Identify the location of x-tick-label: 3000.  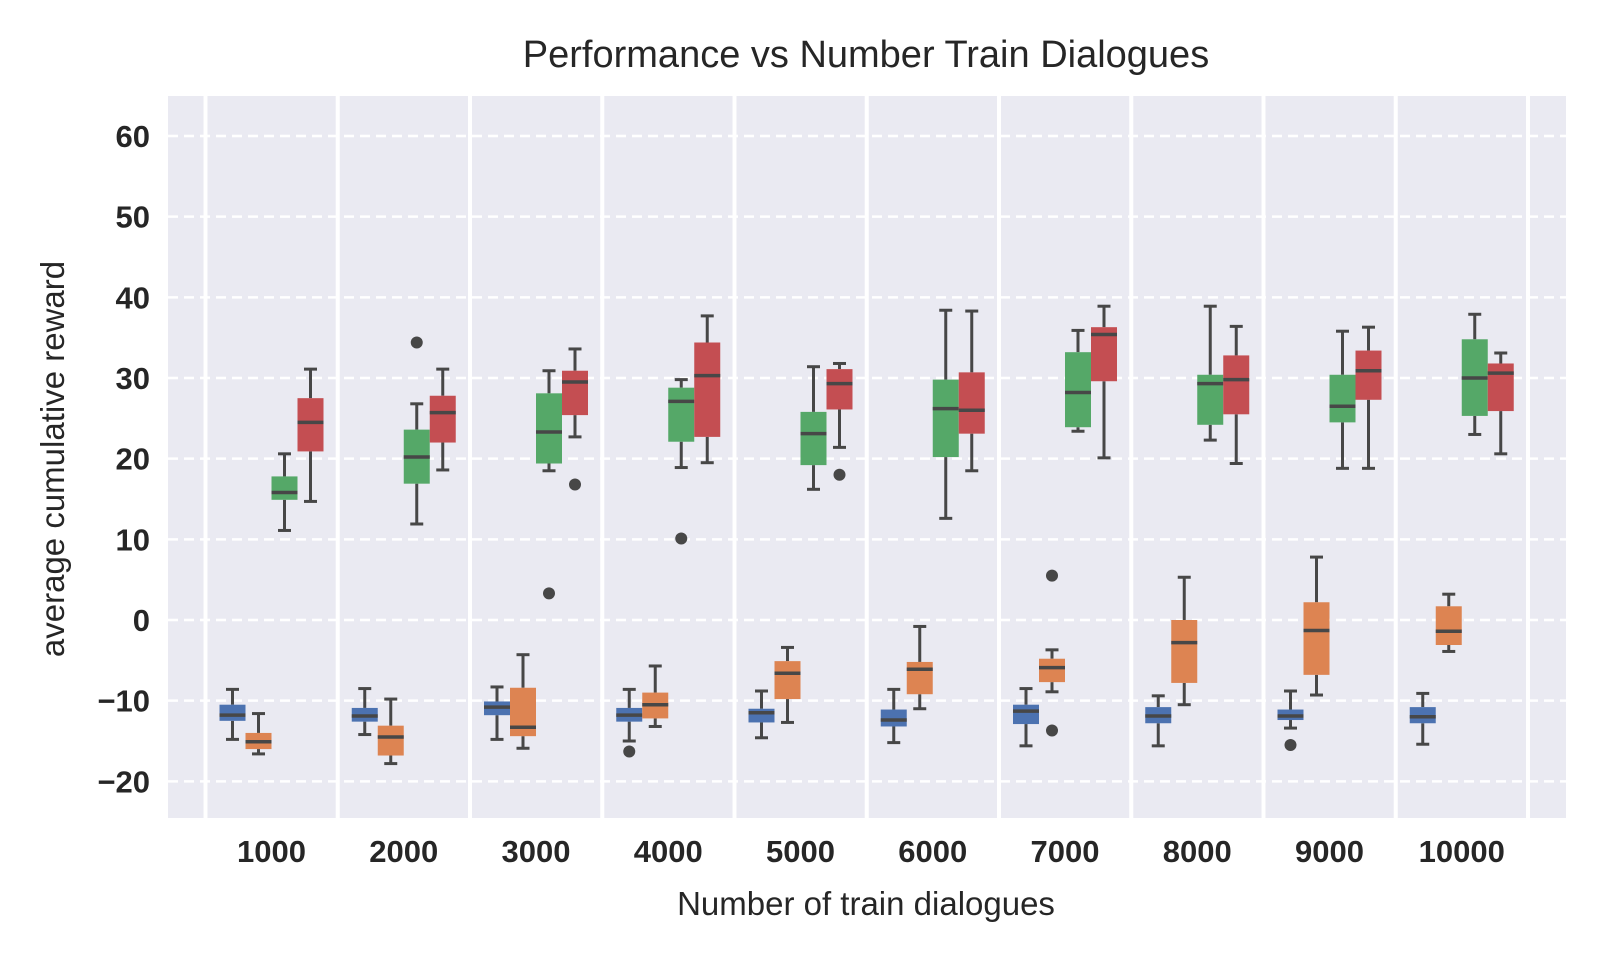
(536, 851).